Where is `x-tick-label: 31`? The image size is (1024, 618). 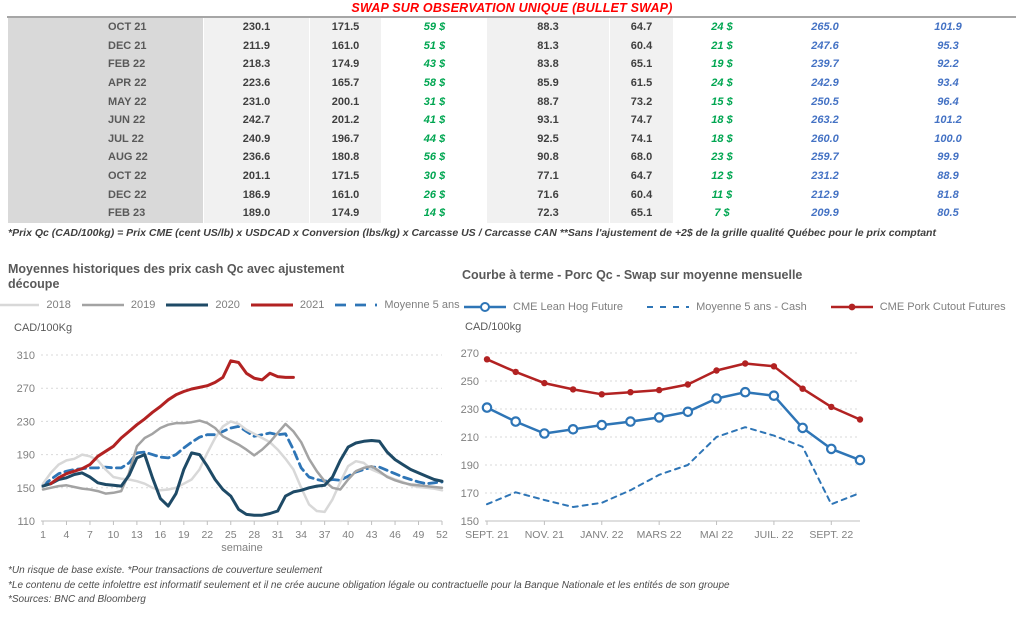 x-tick-label: 31 is located at coordinates (278, 535).